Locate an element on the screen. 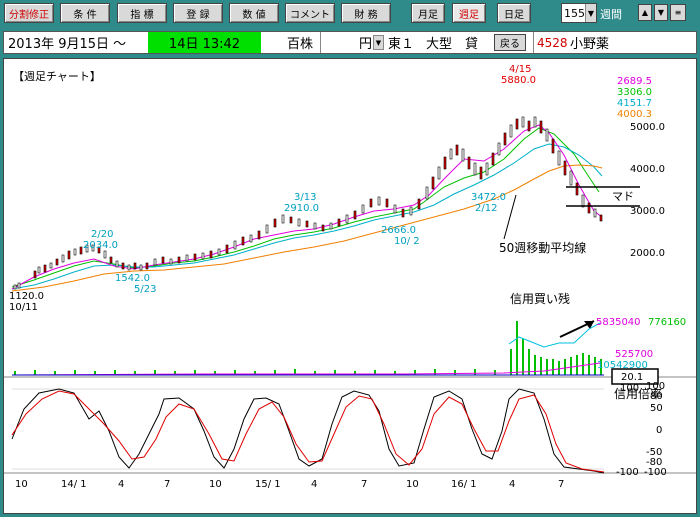 Image resolution: width=700 pixels, height=517 pixels. stock-name: 小野薬 is located at coordinates (590, 44).